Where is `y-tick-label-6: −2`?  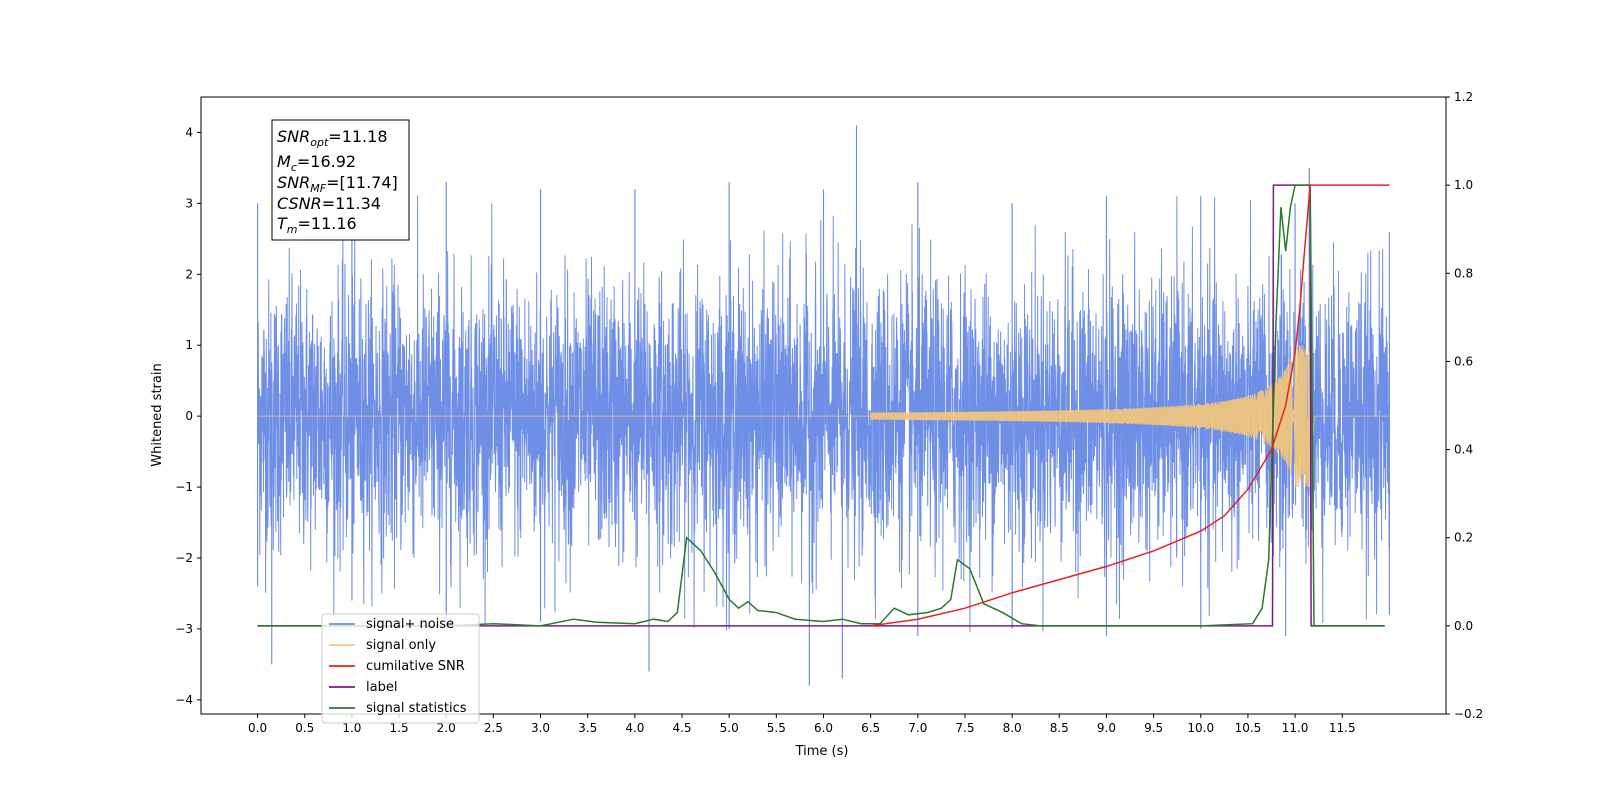 y-tick-label-6: −2 is located at coordinates (184, 558).